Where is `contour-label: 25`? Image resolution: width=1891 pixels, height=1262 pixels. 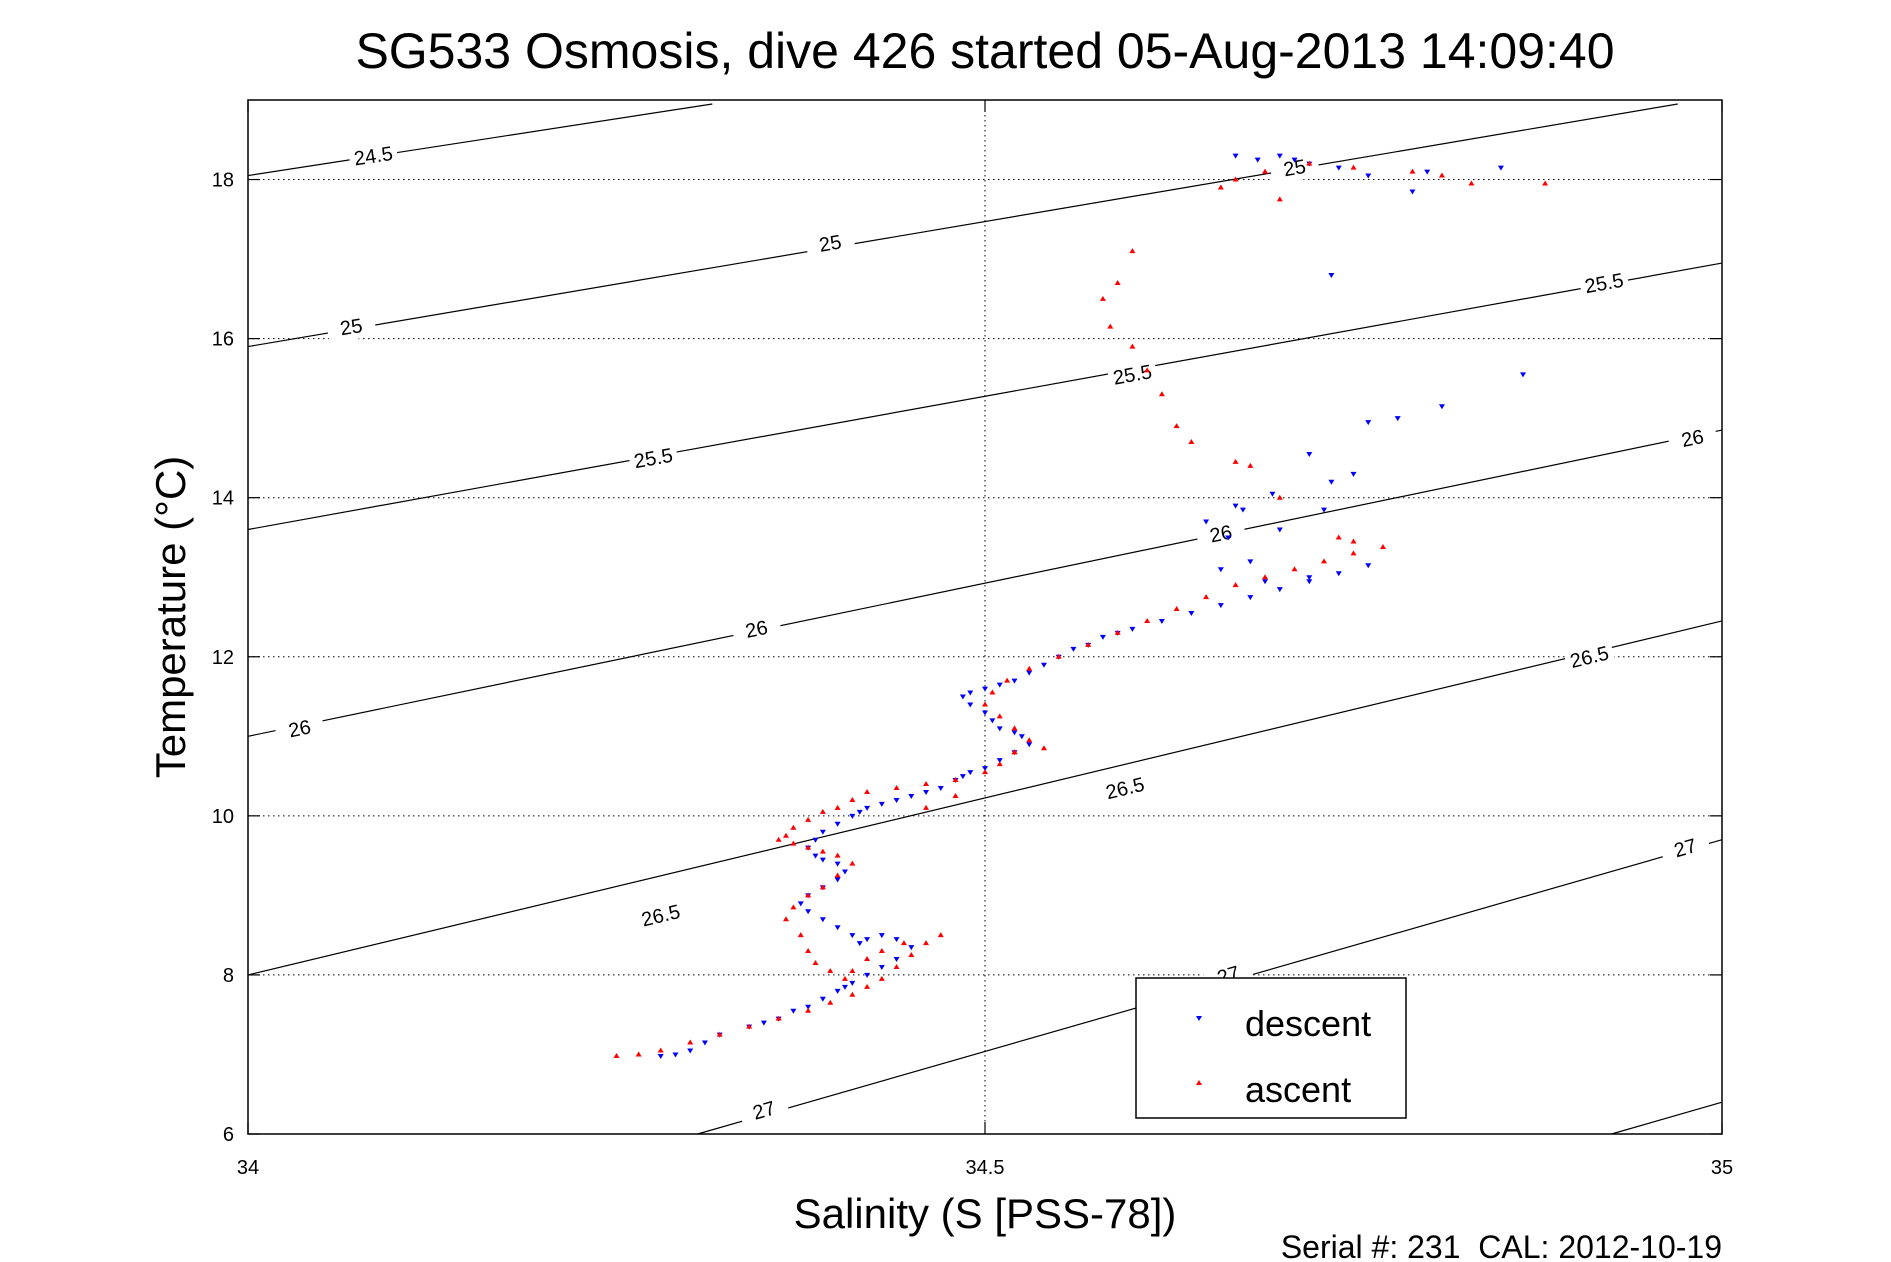 contour-label: 25 is located at coordinates (831, 243).